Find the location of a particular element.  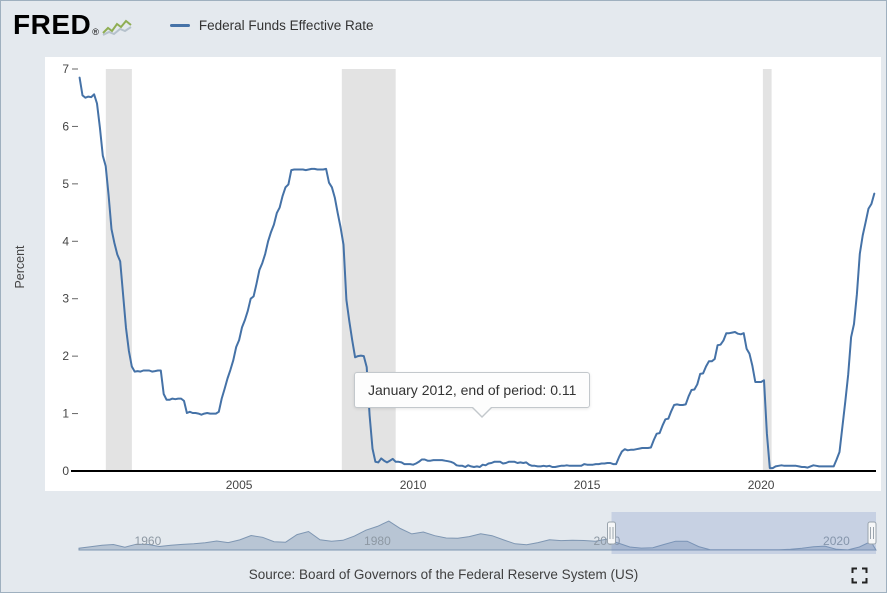

tooltip-label: January 2012, end of period: is located at coordinates (457, 390).